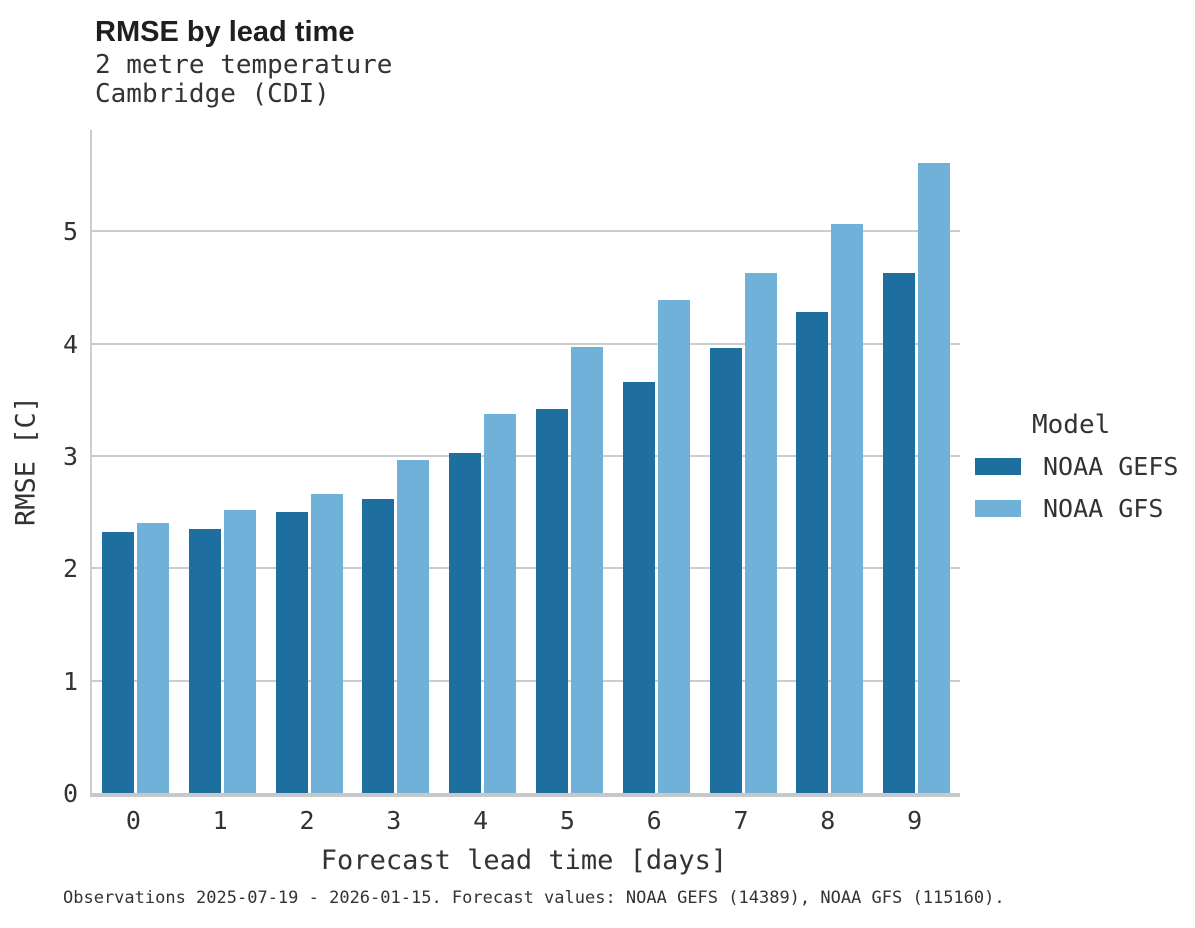  What do you see at coordinates (526, 680) in the screenshot?
I see `gridline-y1` at bounding box center [526, 680].